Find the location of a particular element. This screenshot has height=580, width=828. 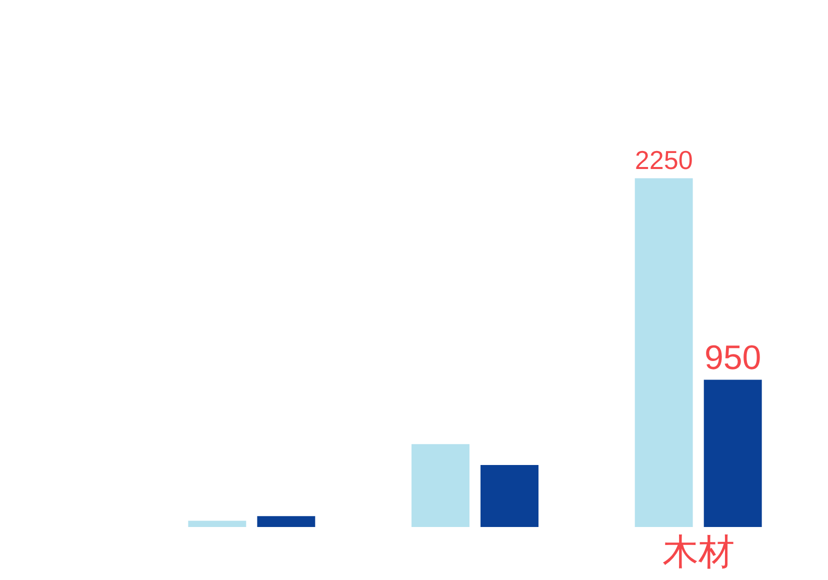

data-label: 950 is located at coordinates (733, 357).